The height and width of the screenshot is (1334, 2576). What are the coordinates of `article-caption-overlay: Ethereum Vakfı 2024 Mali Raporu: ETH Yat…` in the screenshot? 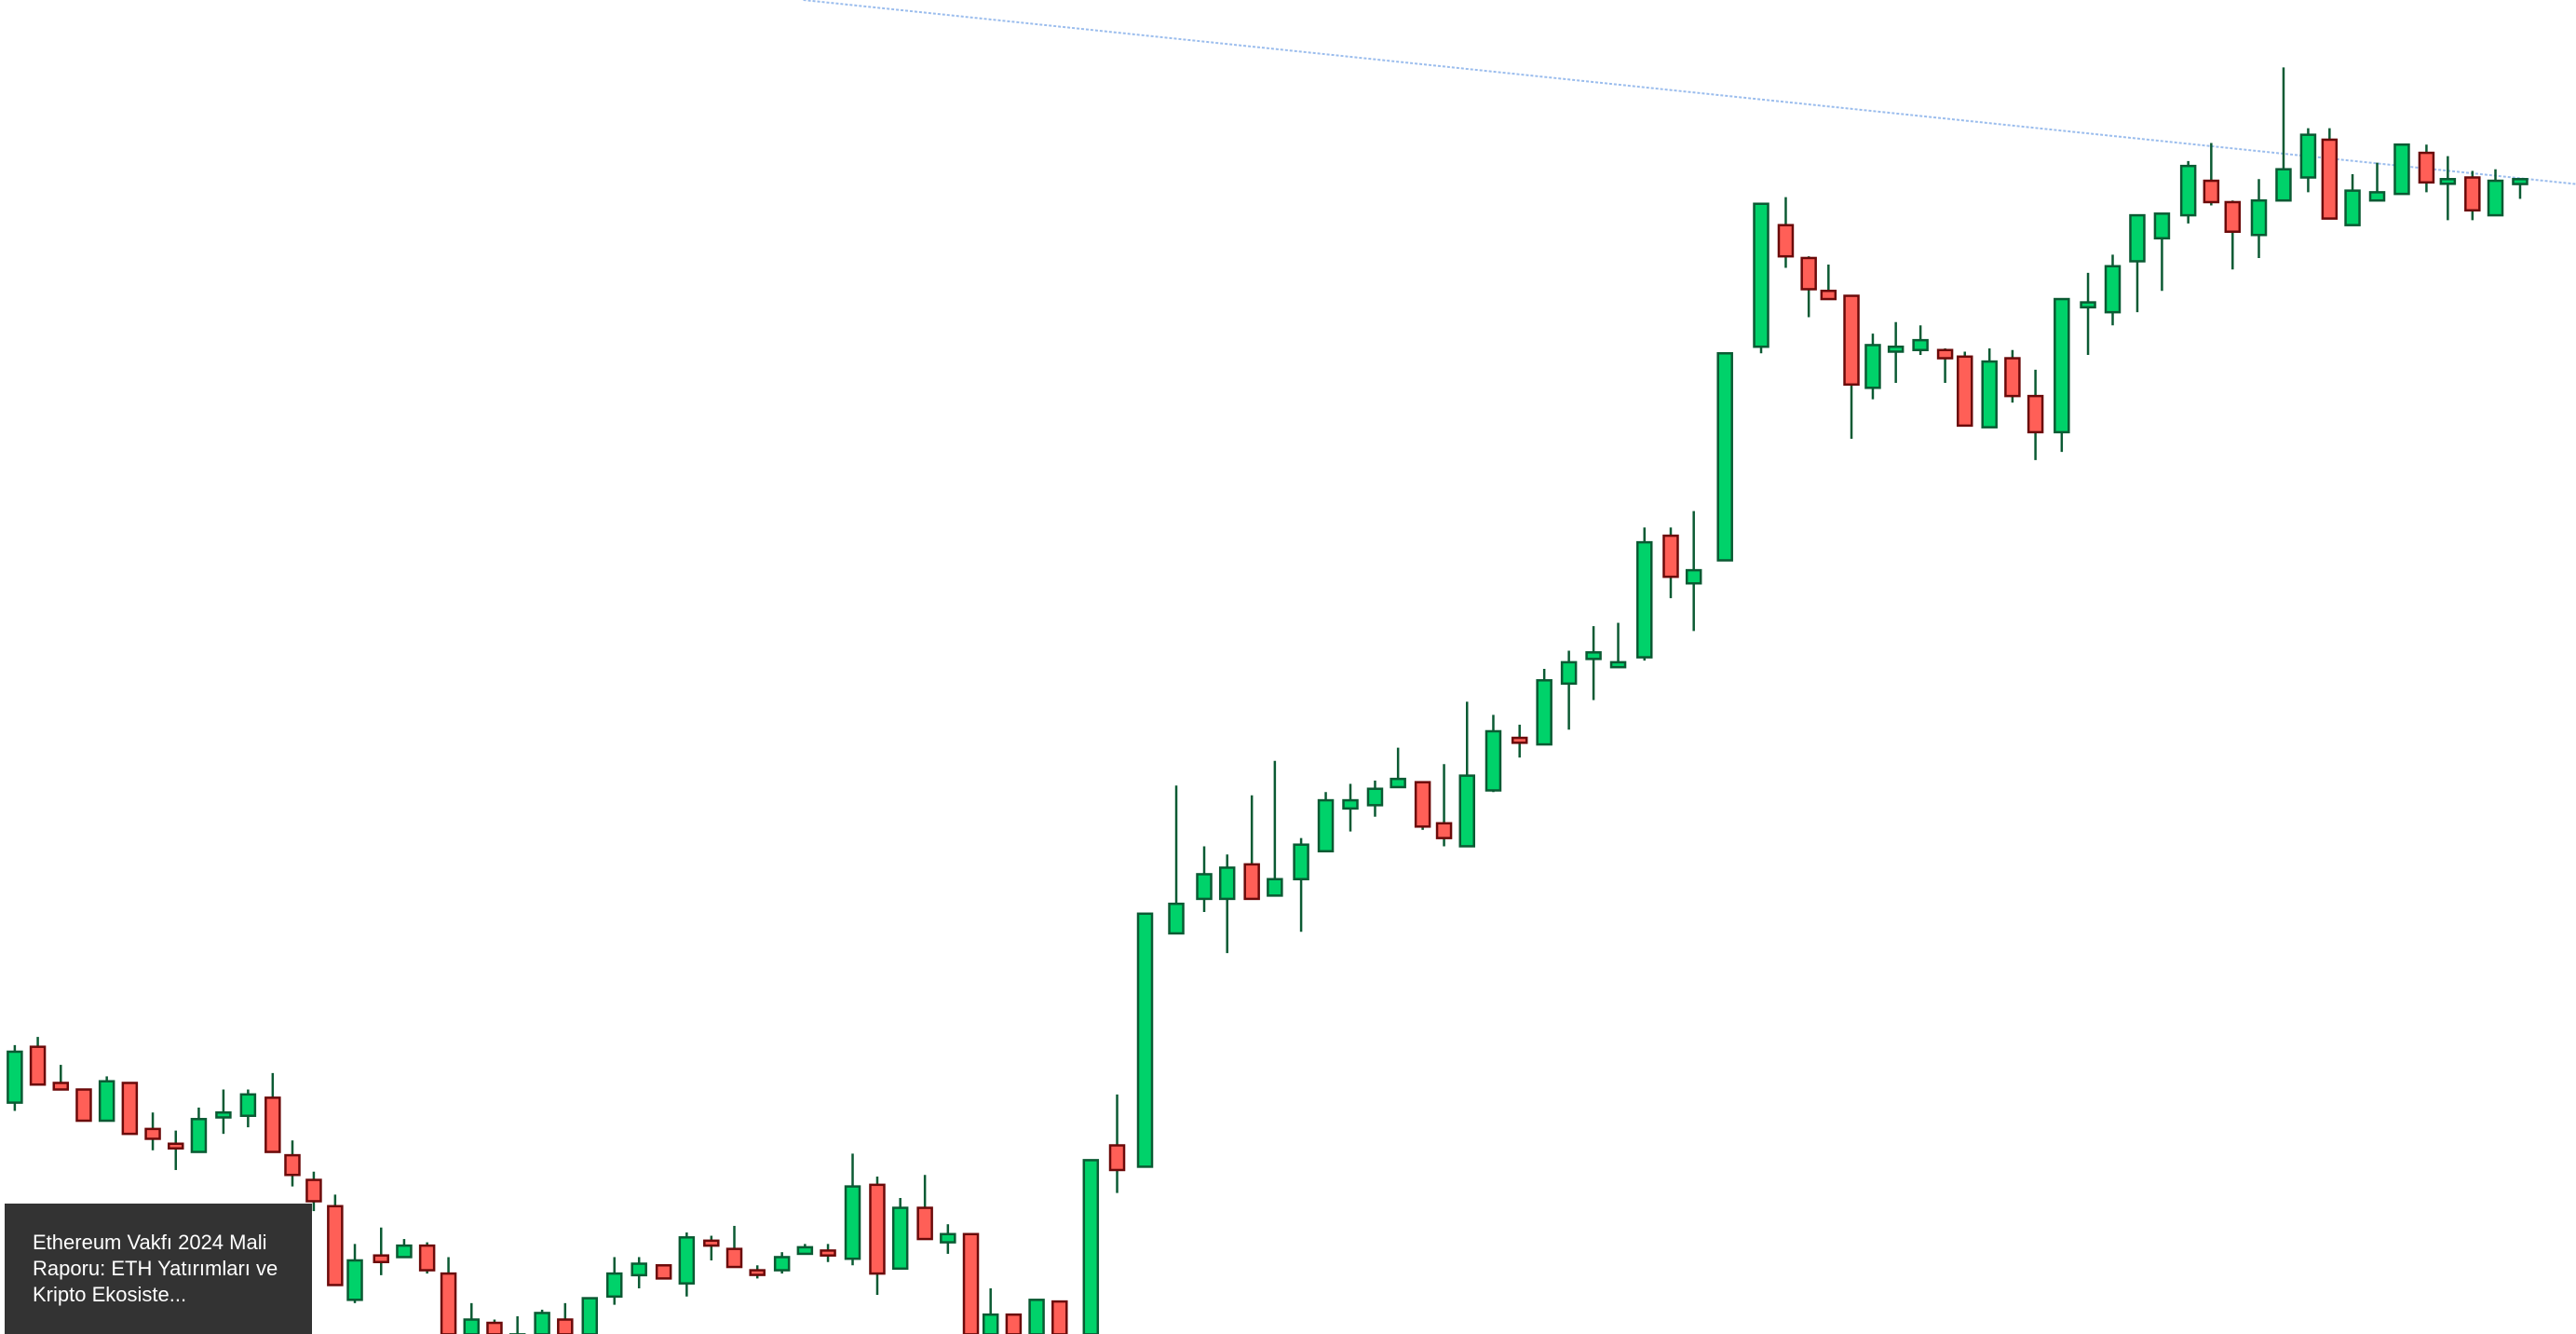 It's located at (158, 1269).